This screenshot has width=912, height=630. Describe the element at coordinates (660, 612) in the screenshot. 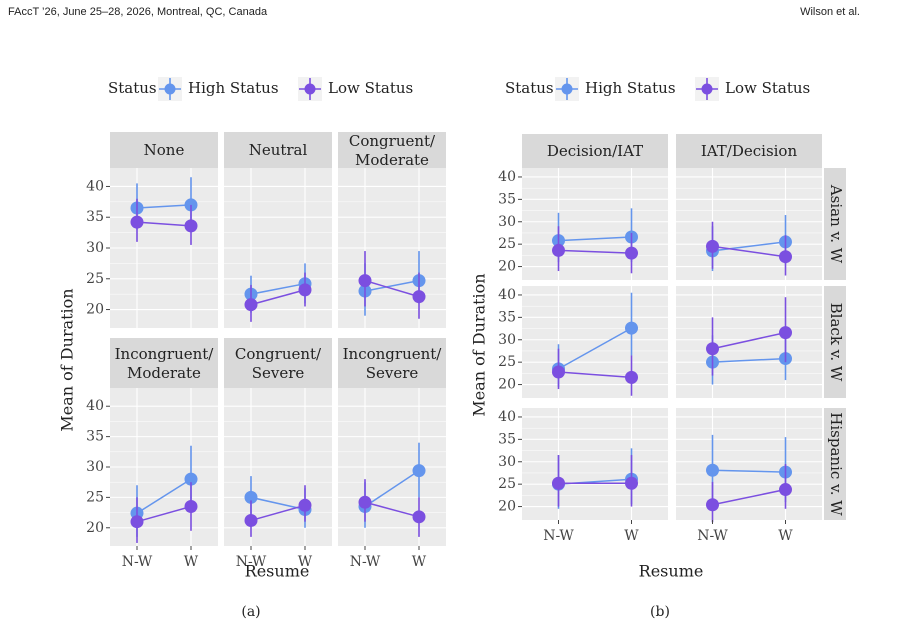

I see `caption-b: (b)` at that location.